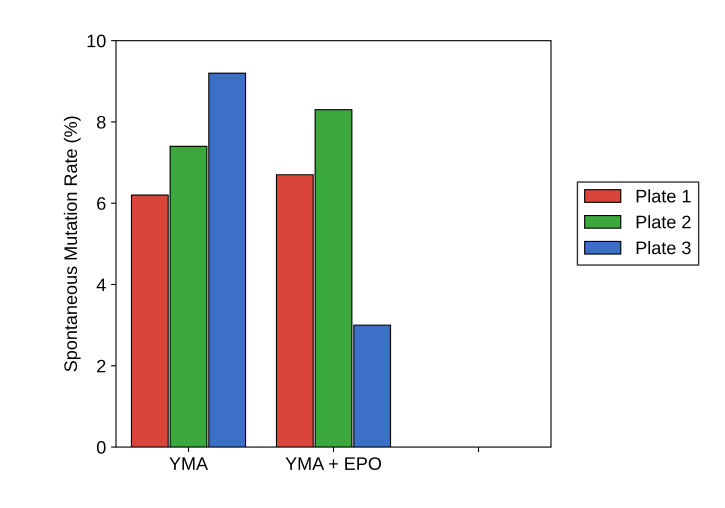 Image resolution: width=725 pixels, height=508 pixels. What do you see at coordinates (72, 244) in the screenshot?
I see `y-axis-title: Spontaneous Mutation Rate (%)` at bounding box center [72, 244].